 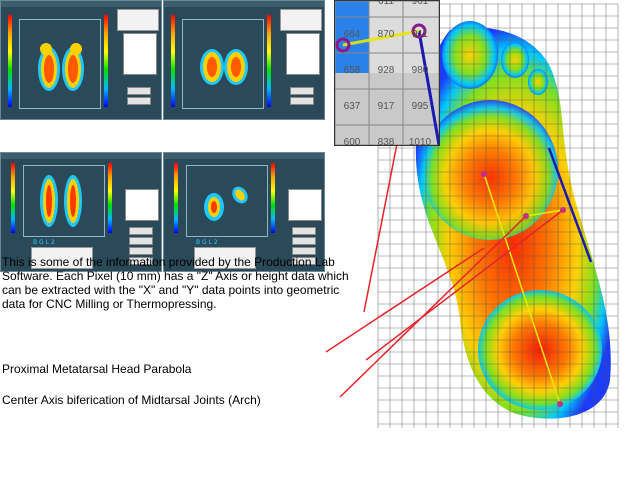 What do you see at coordinates (484, 174) in the screenshot?
I see `axis-point-top` at bounding box center [484, 174].